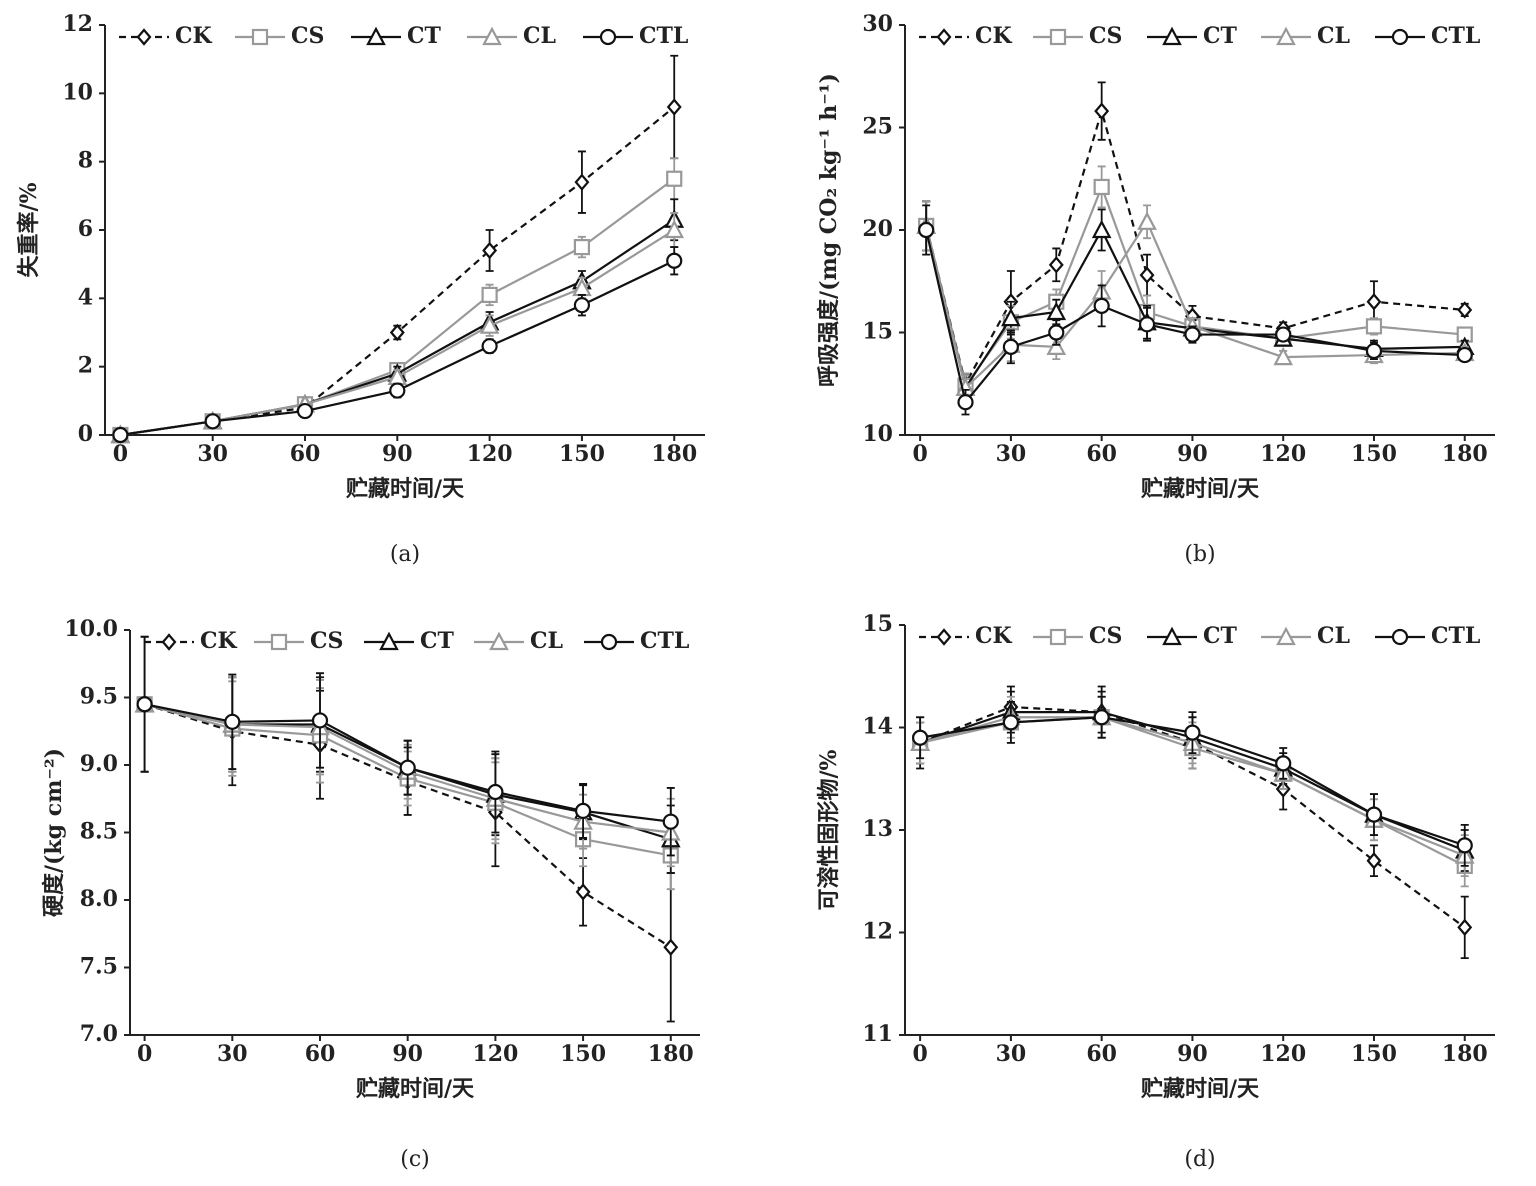 The height and width of the screenshot is (1186, 1536). What do you see at coordinates (99, 697) in the screenshot?
I see `y-tick-label: 9.5` at bounding box center [99, 697].